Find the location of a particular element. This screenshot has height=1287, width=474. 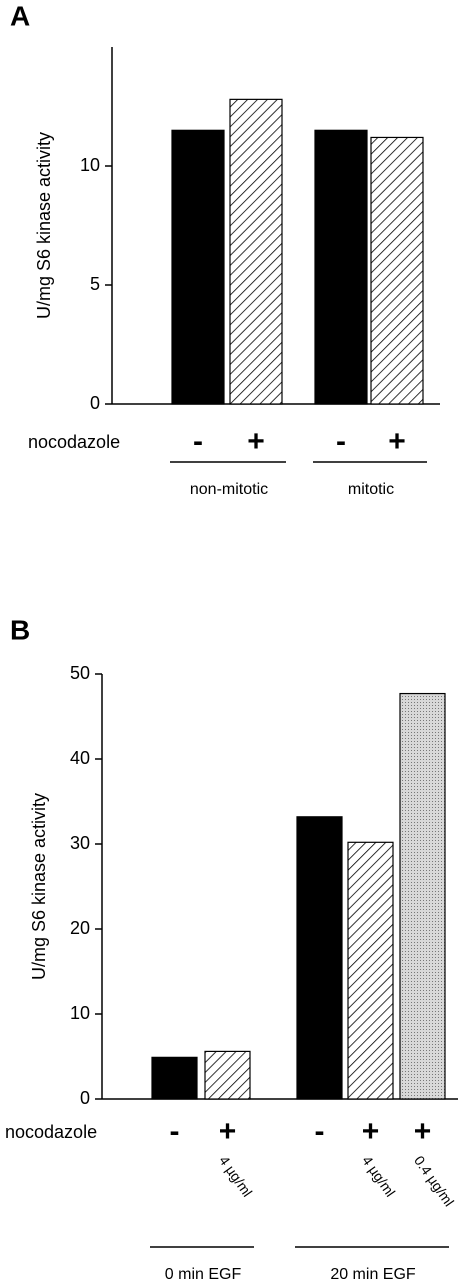

y-tick-label: 5 is located at coordinates (95, 284).